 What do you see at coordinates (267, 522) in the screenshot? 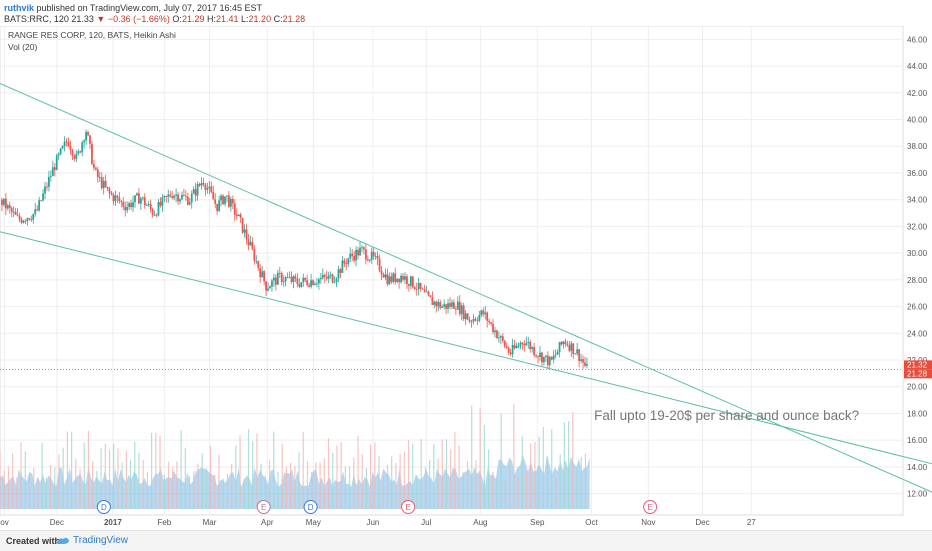
I see `x-tick-label: Apr` at bounding box center [267, 522].